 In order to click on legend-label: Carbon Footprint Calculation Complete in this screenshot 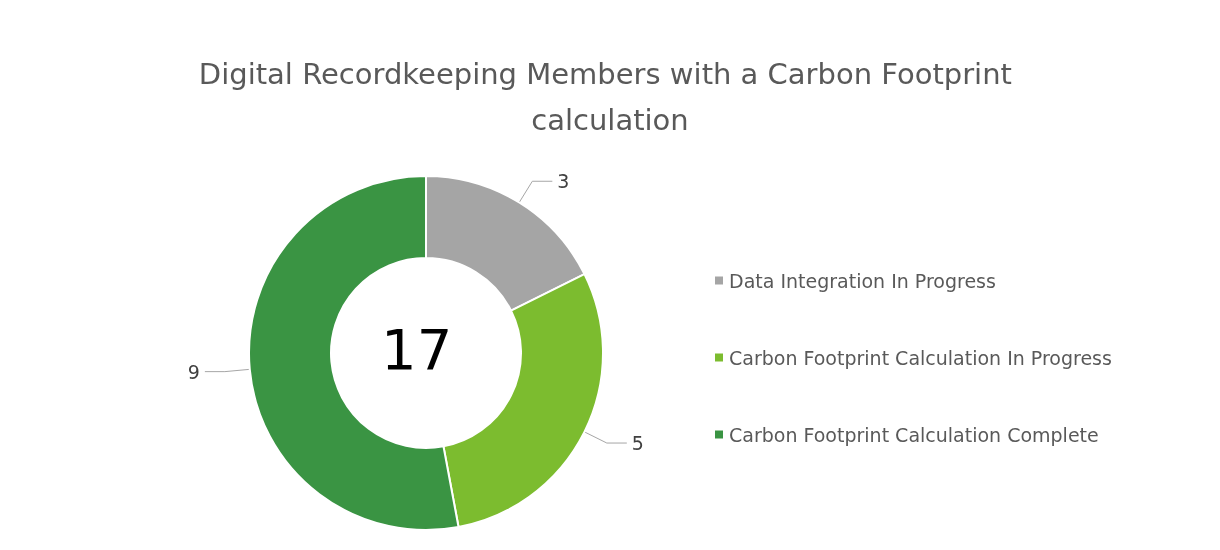, I will do `click(914, 434)`.